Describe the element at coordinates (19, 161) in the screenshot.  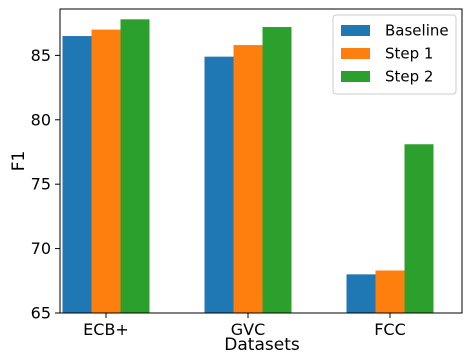
I see `y-axis-label: F1` at that location.